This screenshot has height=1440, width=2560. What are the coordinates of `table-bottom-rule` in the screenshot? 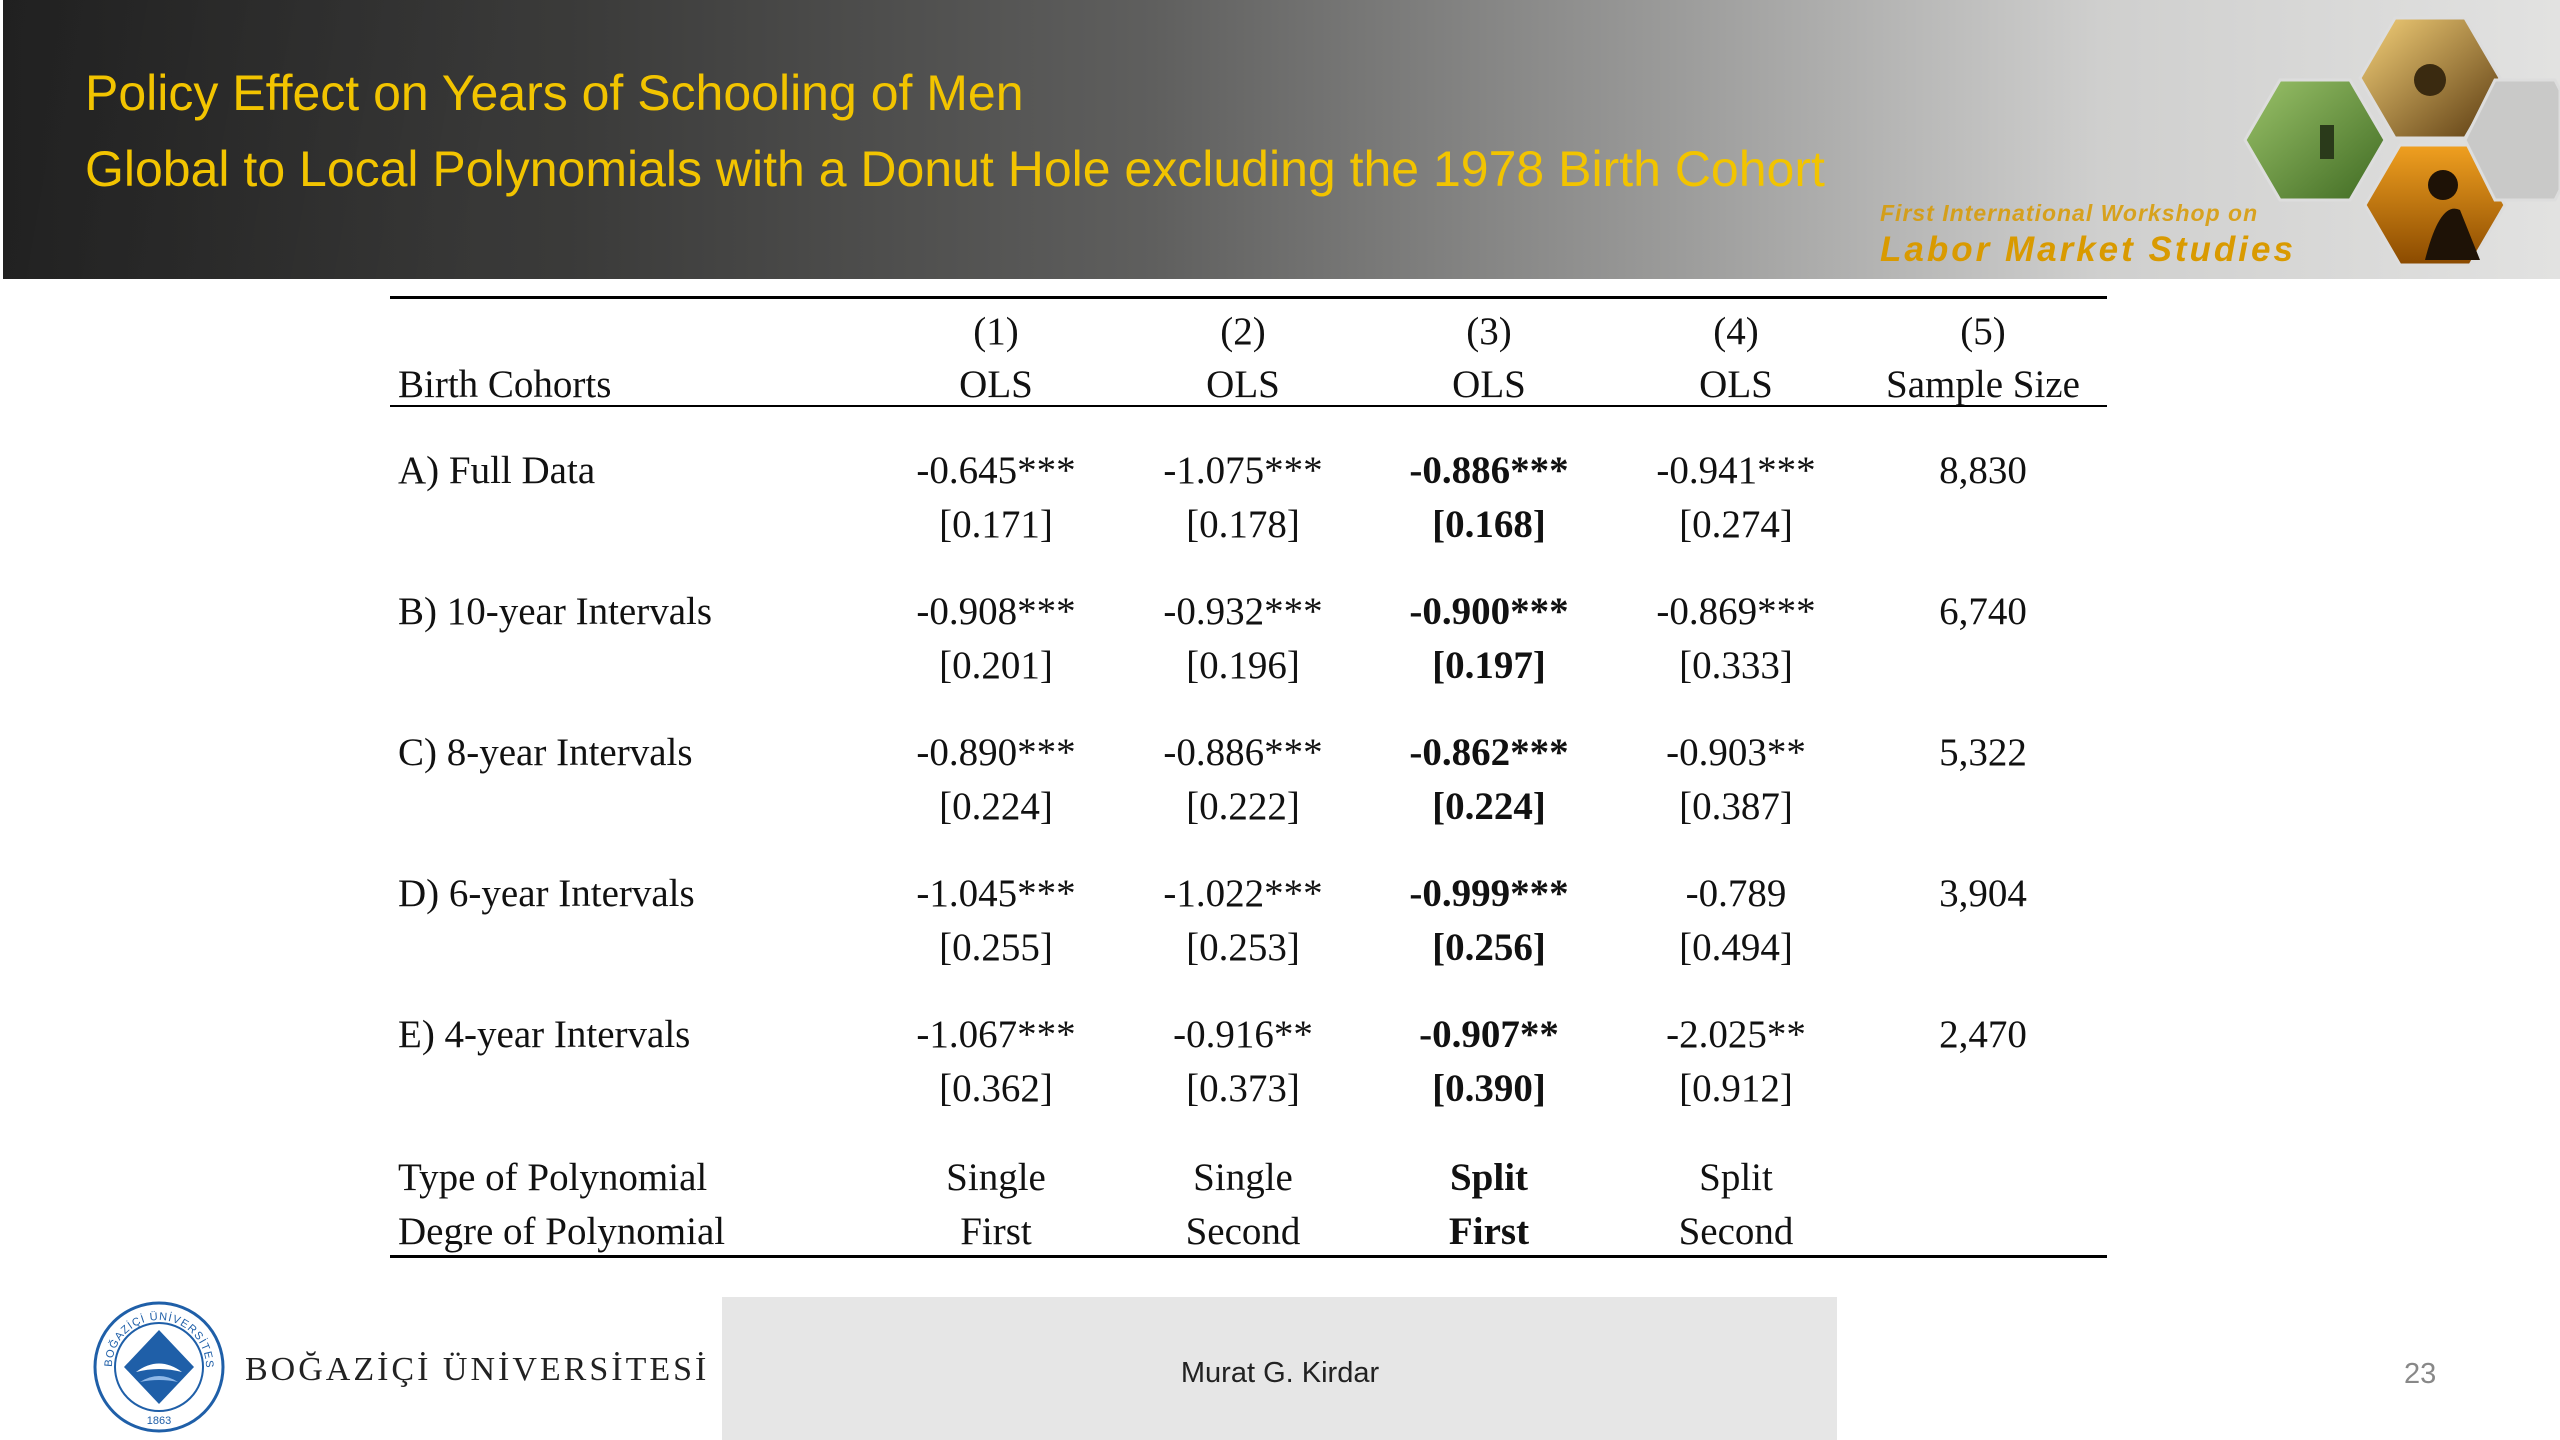 It's located at (1248, 1256).